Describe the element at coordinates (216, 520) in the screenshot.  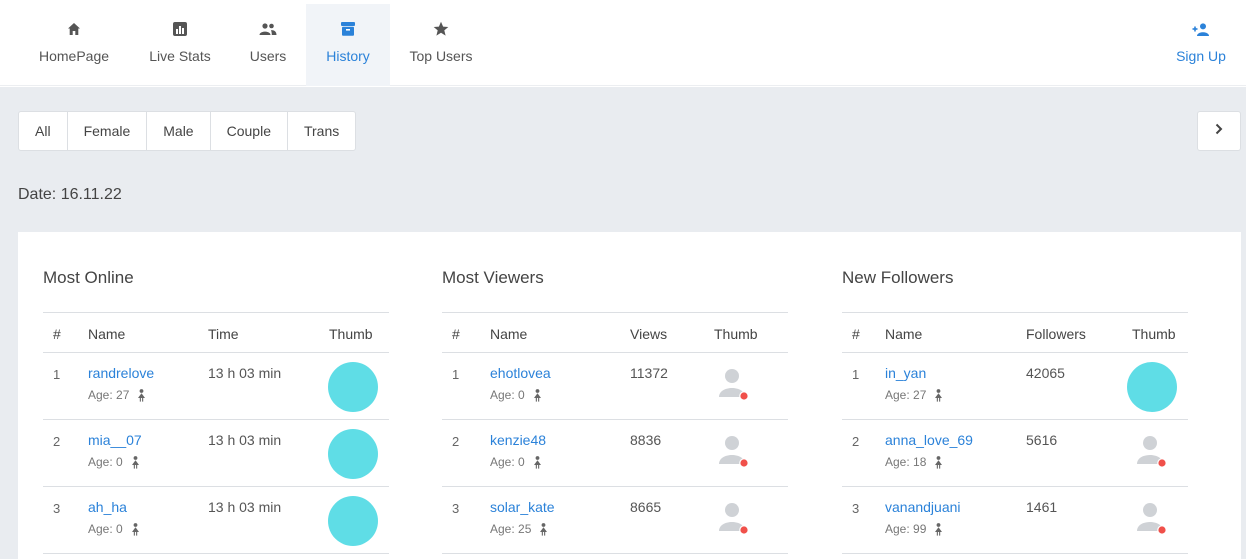
I see `table-row: 3 ah_ha Age: 0 13 h 03 min` at that location.